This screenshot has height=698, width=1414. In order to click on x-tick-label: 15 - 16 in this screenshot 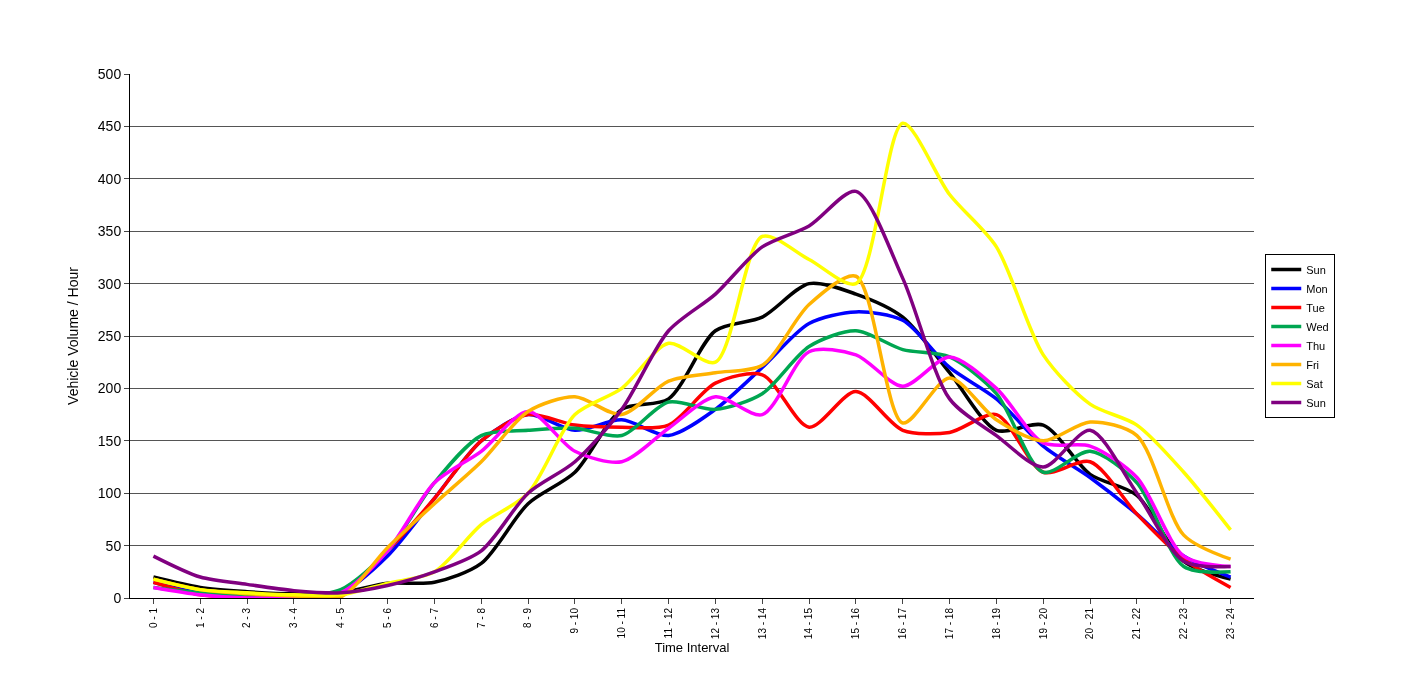, I will do `click(856, 623)`.